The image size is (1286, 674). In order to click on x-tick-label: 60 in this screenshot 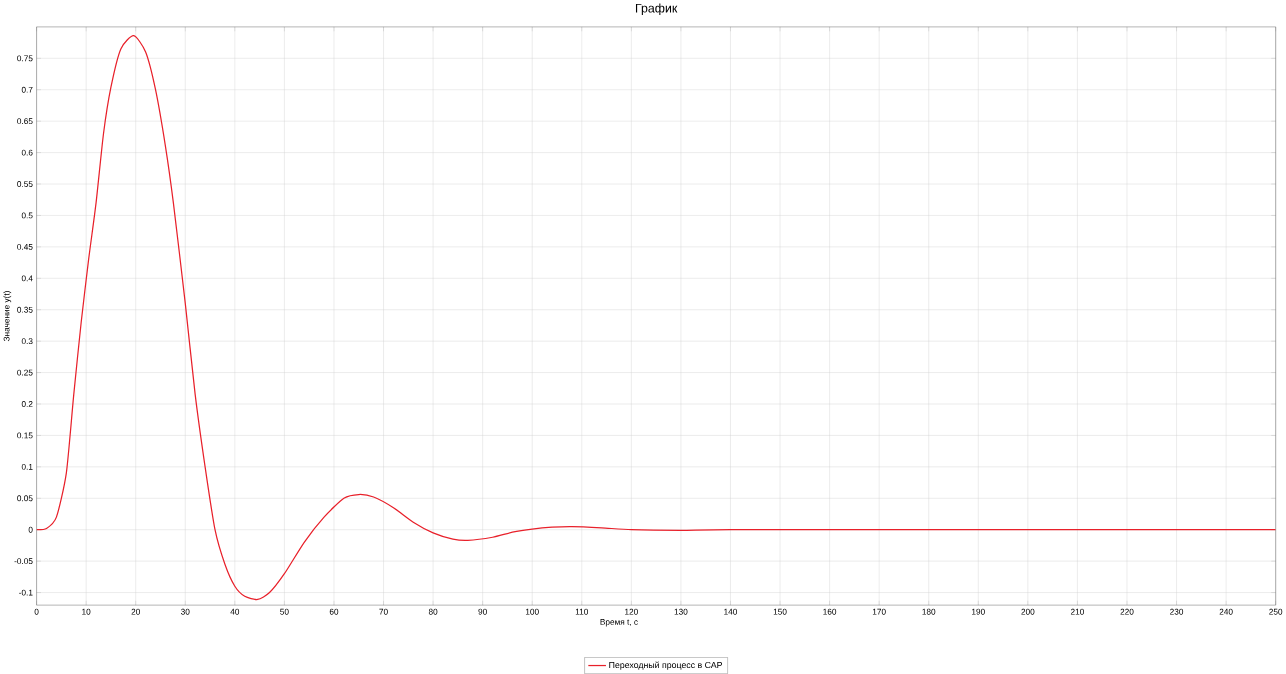, I will do `click(334, 611)`.